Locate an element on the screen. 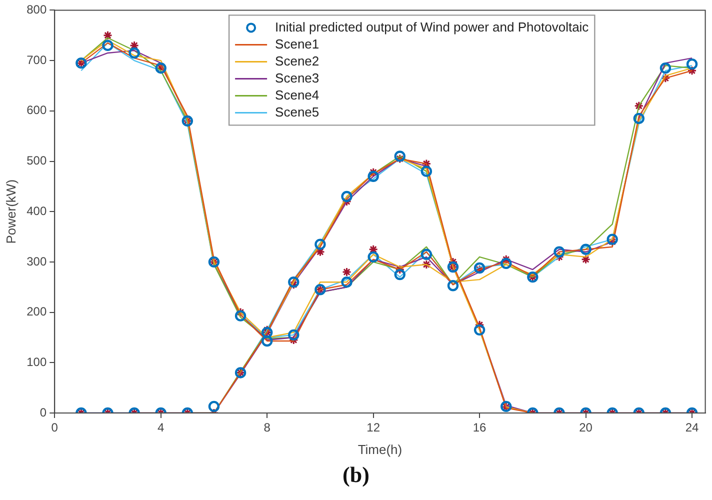 Image resolution: width=712 pixels, height=500 pixels. x-tick-label: 8 is located at coordinates (267, 427).